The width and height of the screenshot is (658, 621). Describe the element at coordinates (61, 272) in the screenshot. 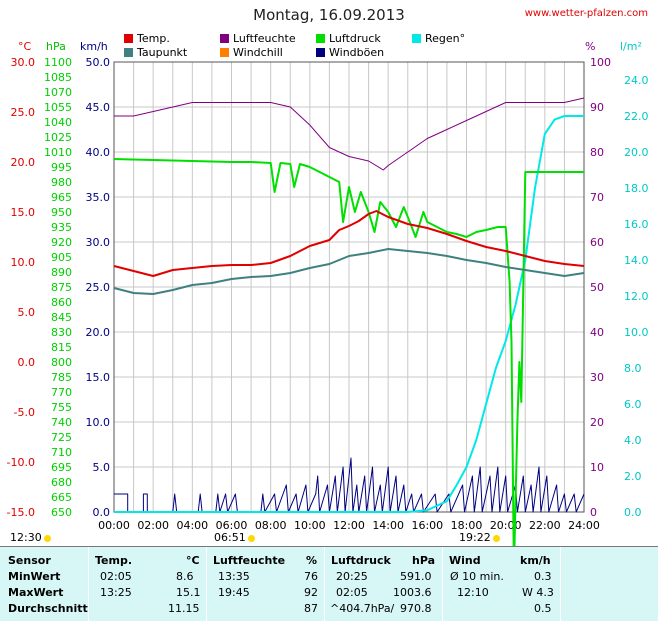

I see `pressure-tick-label: 890` at that location.